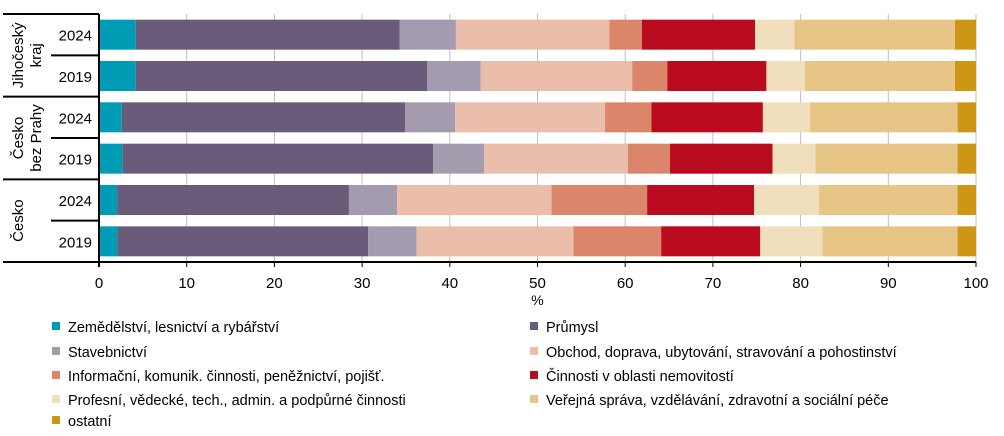 This screenshot has height=436, width=1004. What do you see at coordinates (713, 283) in the screenshot?
I see `x-tick-label: 70` at bounding box center [713, 283].